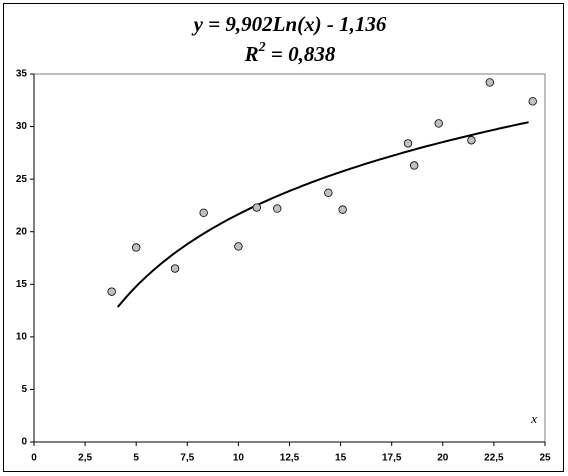 The image size is (568, 476). I want to click on y-tick-label: 15, so click(22, 284).